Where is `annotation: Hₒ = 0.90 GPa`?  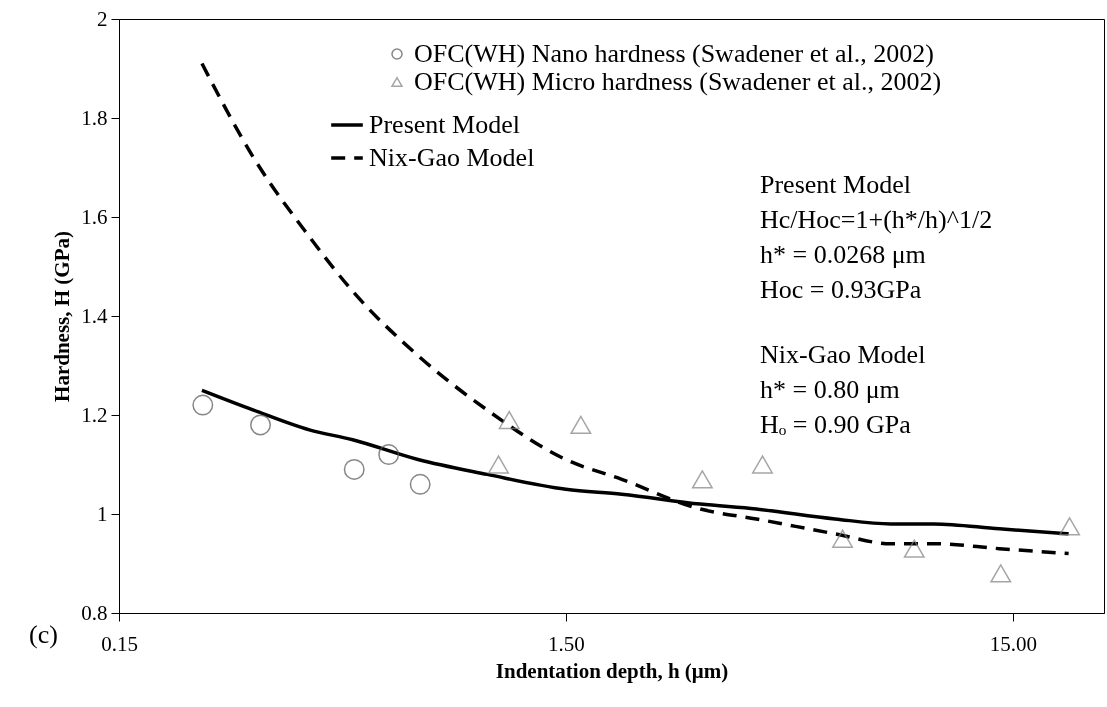 annotation: Hₒ = 0.90 GPa is located at coordinates (836, 424).